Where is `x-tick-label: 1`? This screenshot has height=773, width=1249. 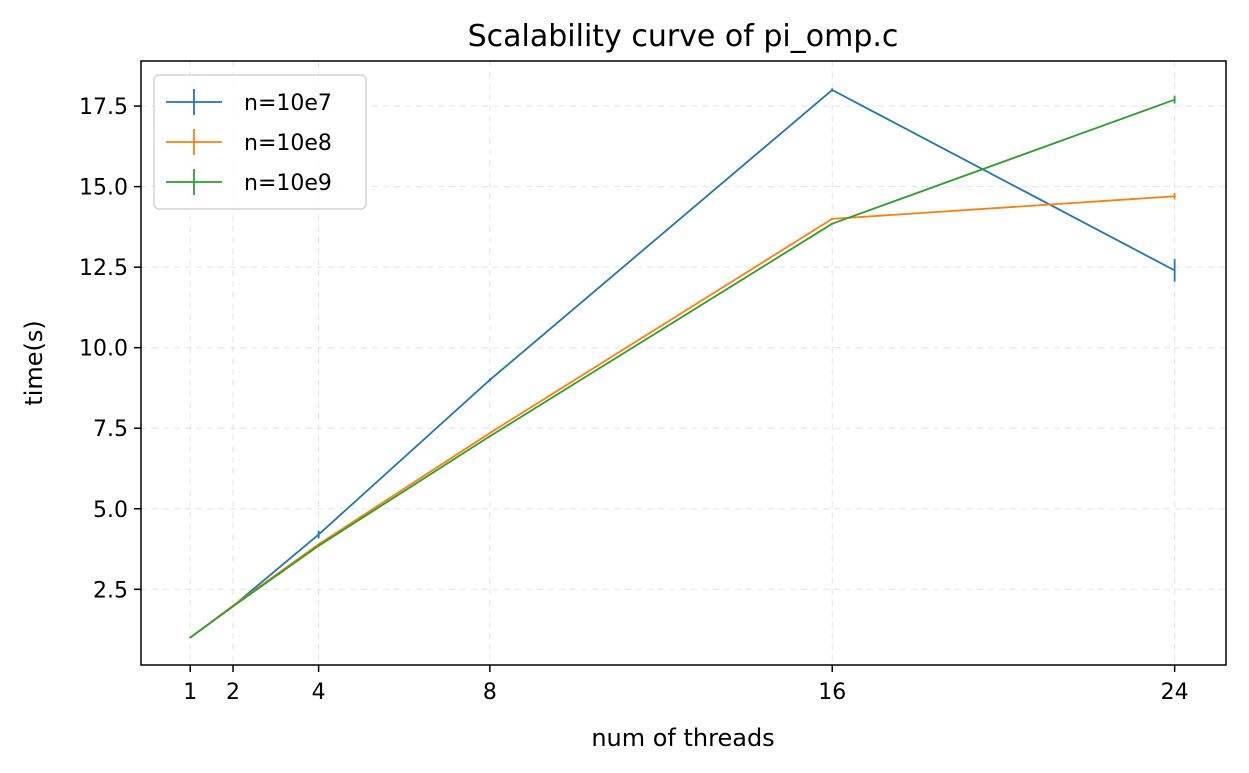 x-tick-label: 1 is located at coordinates (190, 692).